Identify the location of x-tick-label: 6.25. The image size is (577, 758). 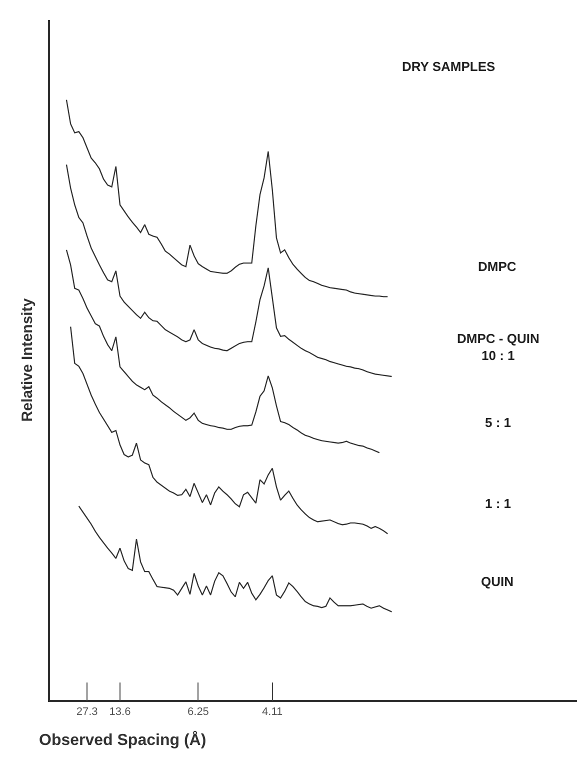
(198, 712).